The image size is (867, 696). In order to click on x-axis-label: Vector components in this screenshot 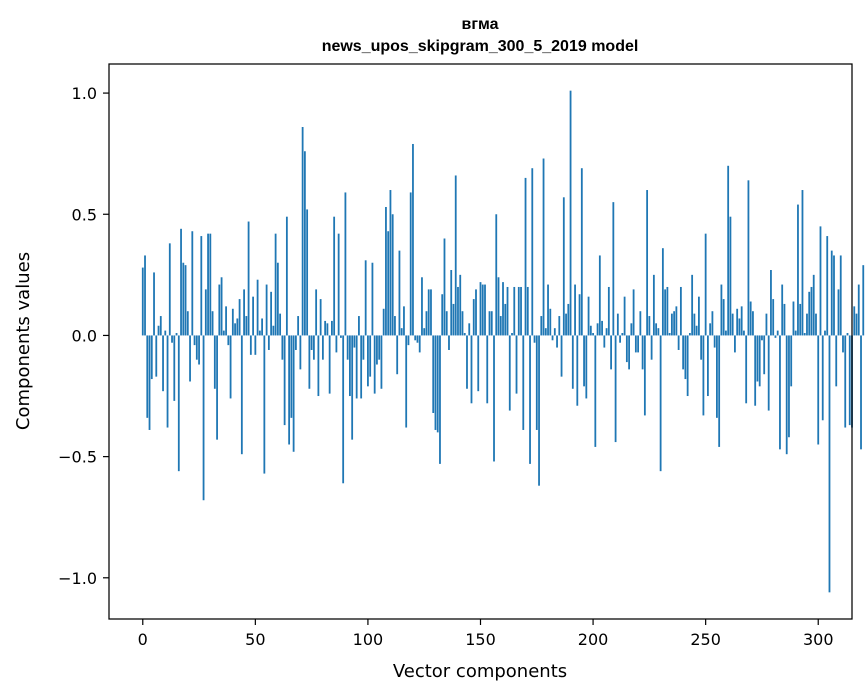, I will do `click(480, 671)`.